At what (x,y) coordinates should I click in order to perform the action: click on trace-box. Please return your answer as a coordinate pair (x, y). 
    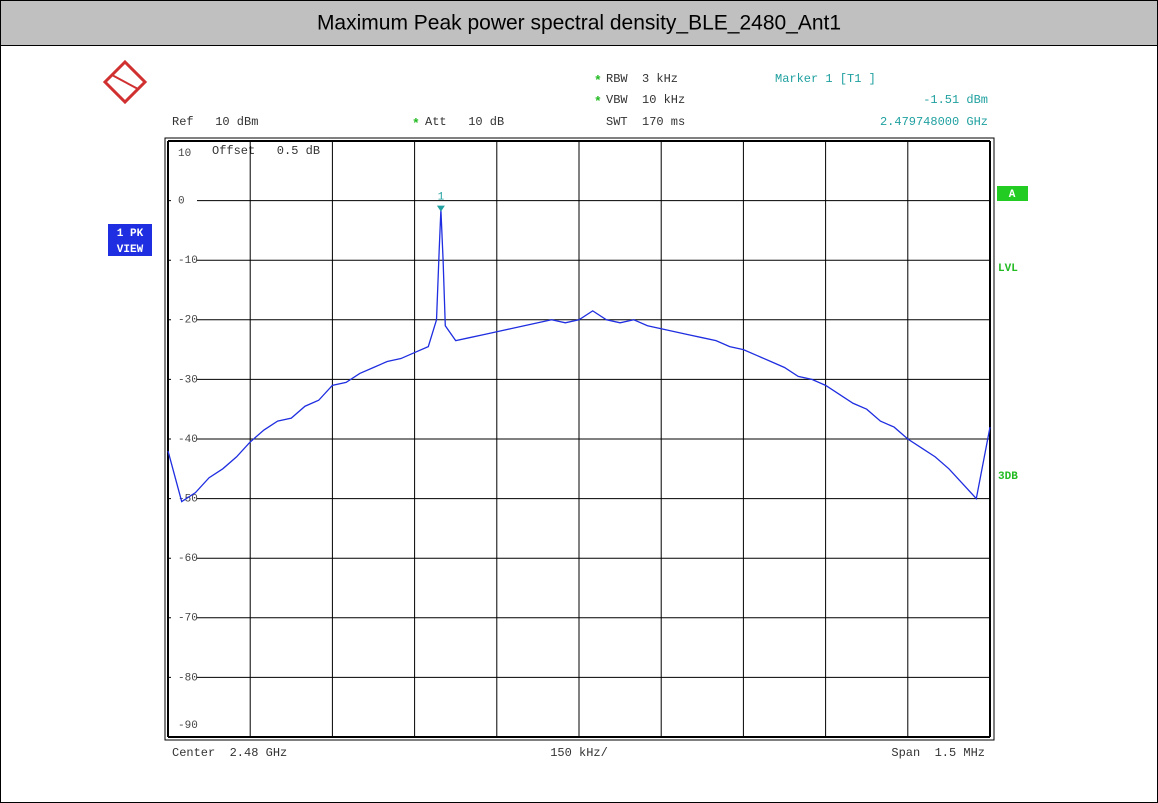
    Looking at the image, I should click on (130, 240).